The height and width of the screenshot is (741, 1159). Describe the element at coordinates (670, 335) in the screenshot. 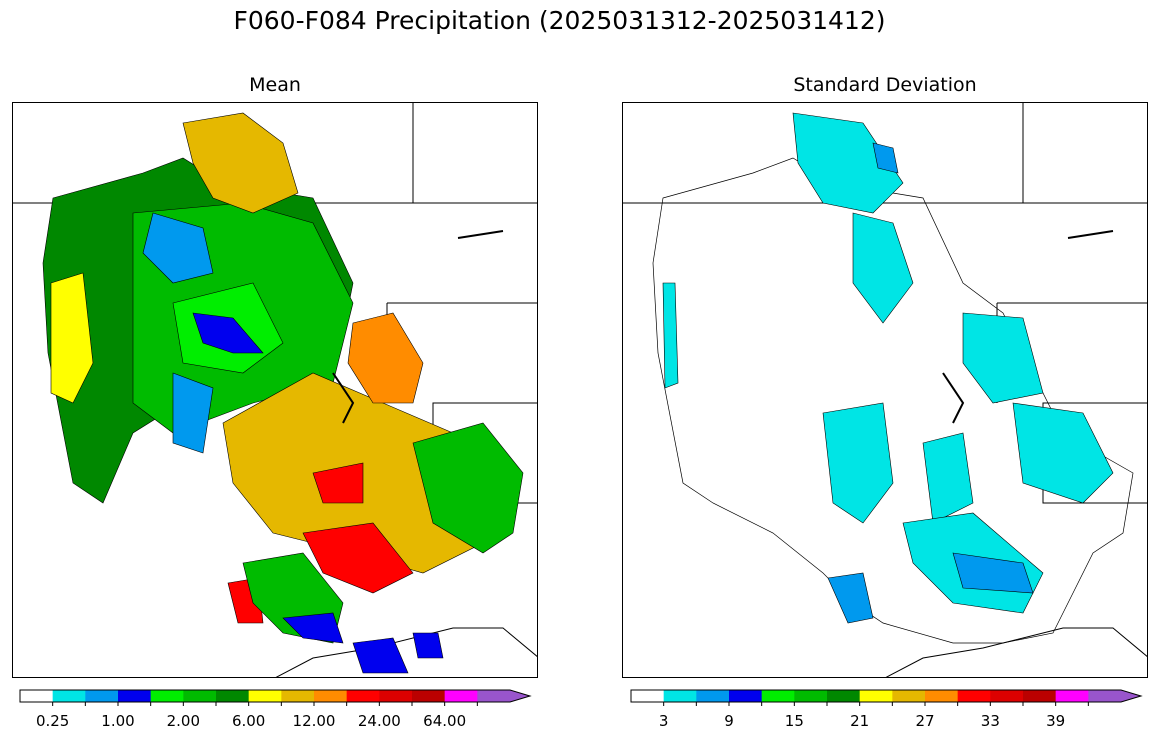

I see `std-coast-strip` at that location.